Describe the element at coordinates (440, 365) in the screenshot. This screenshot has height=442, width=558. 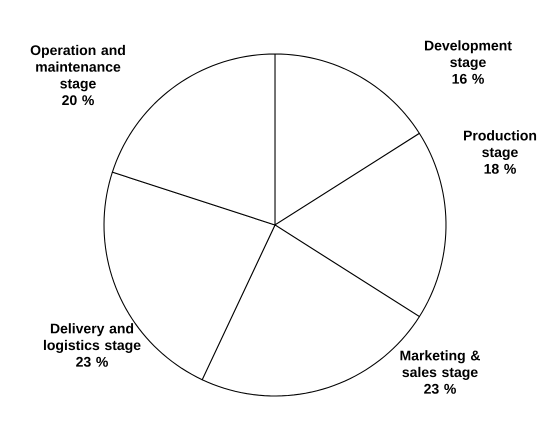
I see `slice-label: Marketing & sales stage` at that location.